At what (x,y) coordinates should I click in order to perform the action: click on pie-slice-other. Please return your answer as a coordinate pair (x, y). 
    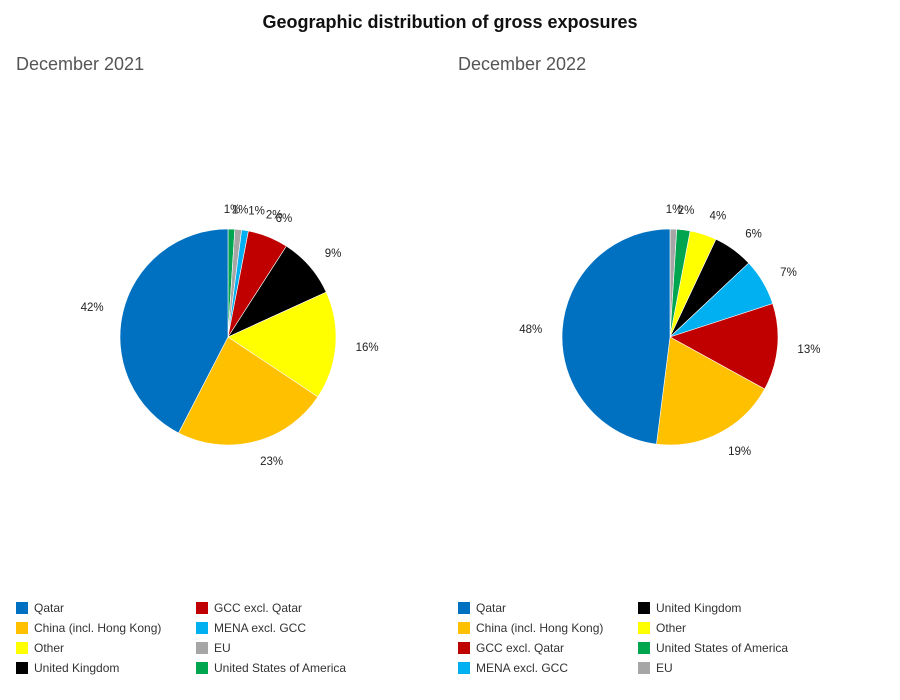
    Looking at the image, I should click on (282, 344).